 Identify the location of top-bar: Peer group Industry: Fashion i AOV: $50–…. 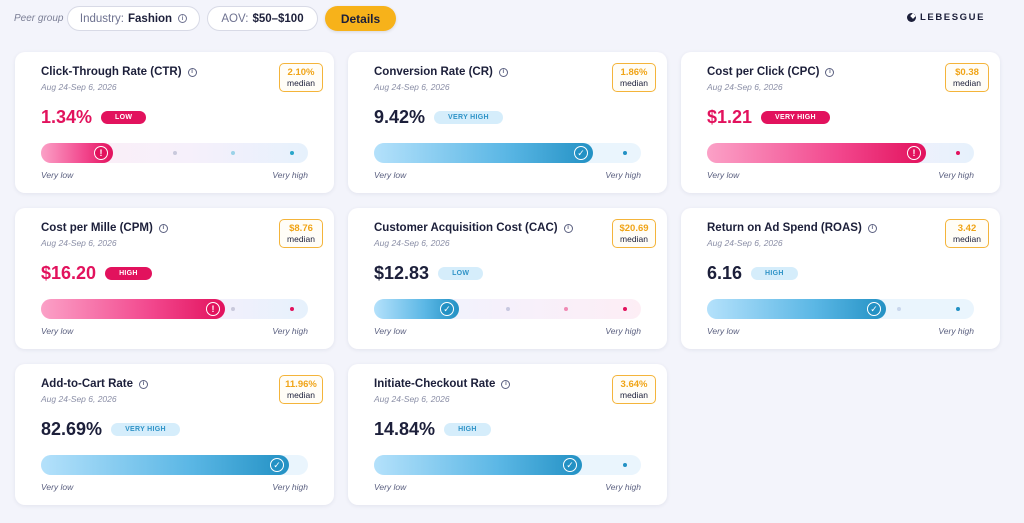
(512, 20).